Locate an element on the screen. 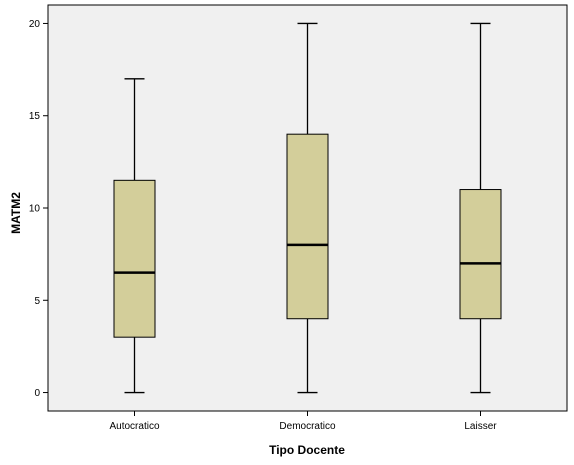 The width and height of the screenshot is (574, 465). x-tick-label: Autocratico is located at coordinates (134, 426).